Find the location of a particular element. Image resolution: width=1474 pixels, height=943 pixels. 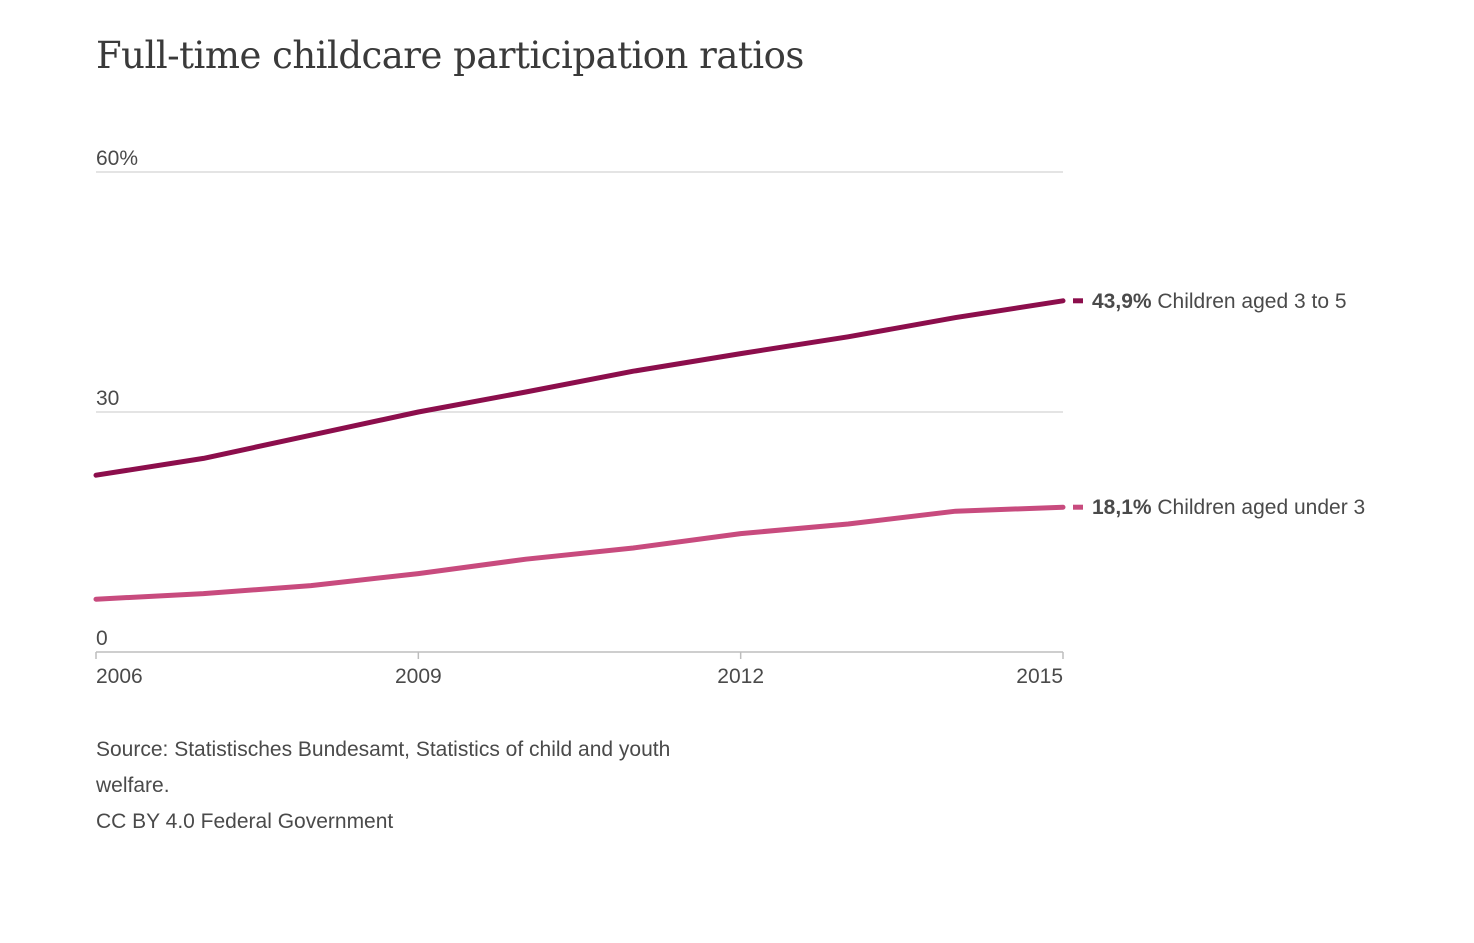

chart-title: Full-time childcare participation ratios is located at coordinates (450, 55).